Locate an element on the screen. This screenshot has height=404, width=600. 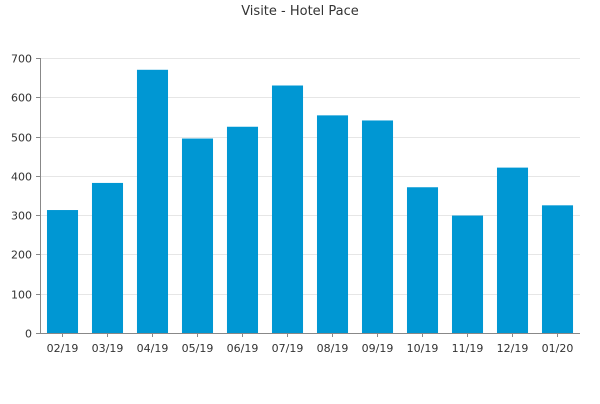
y-tick-label: 600 is located at coordinates (21, 98).